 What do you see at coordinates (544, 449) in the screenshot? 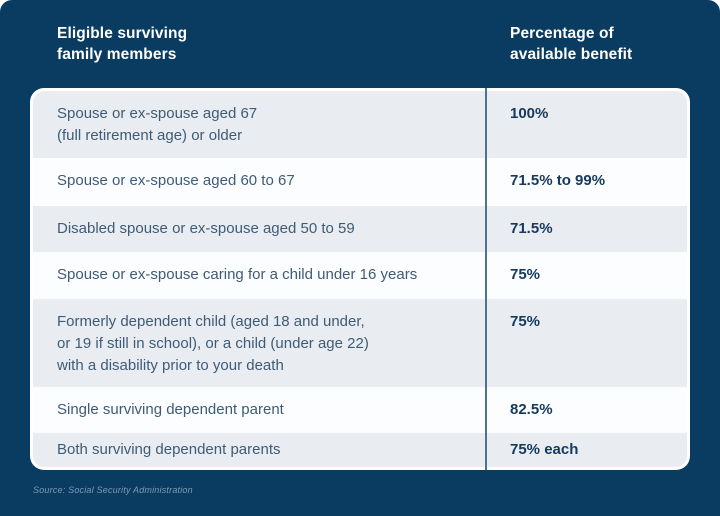
I see `percent-cell: 75% each` at bounding box center [544, 449].